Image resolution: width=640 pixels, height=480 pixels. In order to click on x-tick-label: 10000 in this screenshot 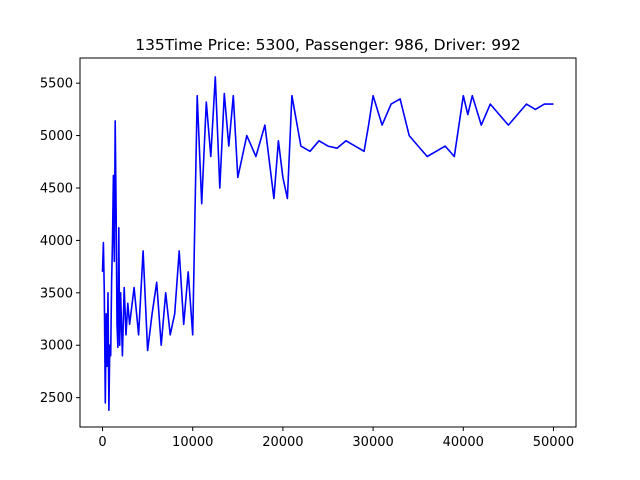, I will do `click(192, 442)`.